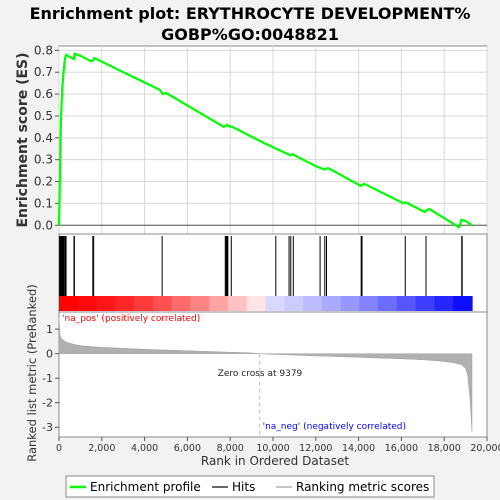  Describe the element at coordinates (32, 373) in the screenshot. I see `metric-y-axis-label: Ranked list metric (PreRanked)` at that location.